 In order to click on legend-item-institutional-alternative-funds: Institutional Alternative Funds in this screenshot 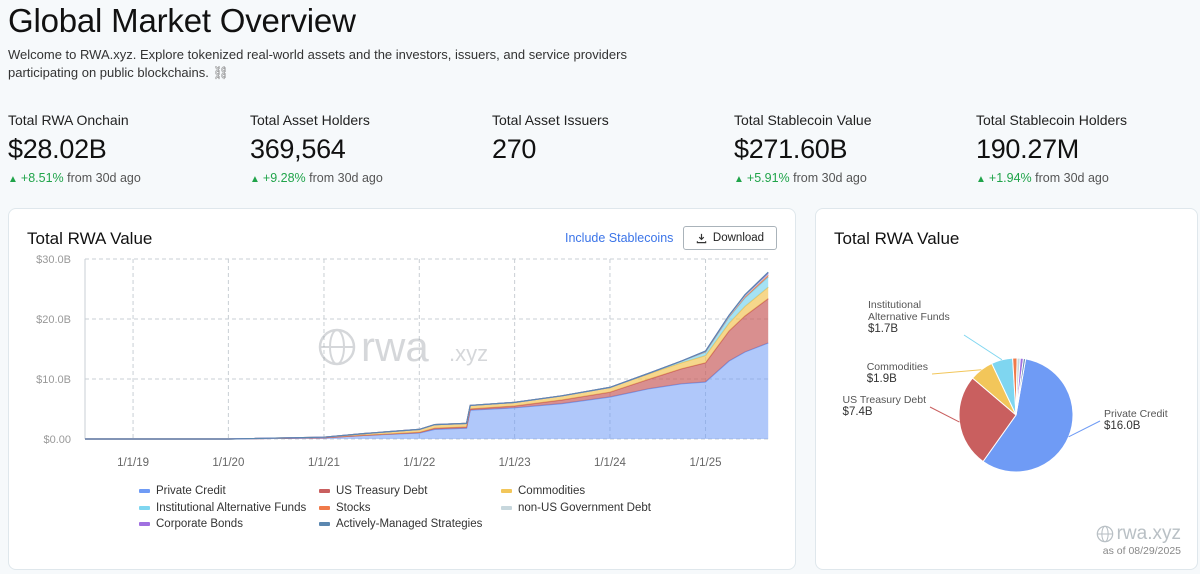, I will do `click(222, 508)`.